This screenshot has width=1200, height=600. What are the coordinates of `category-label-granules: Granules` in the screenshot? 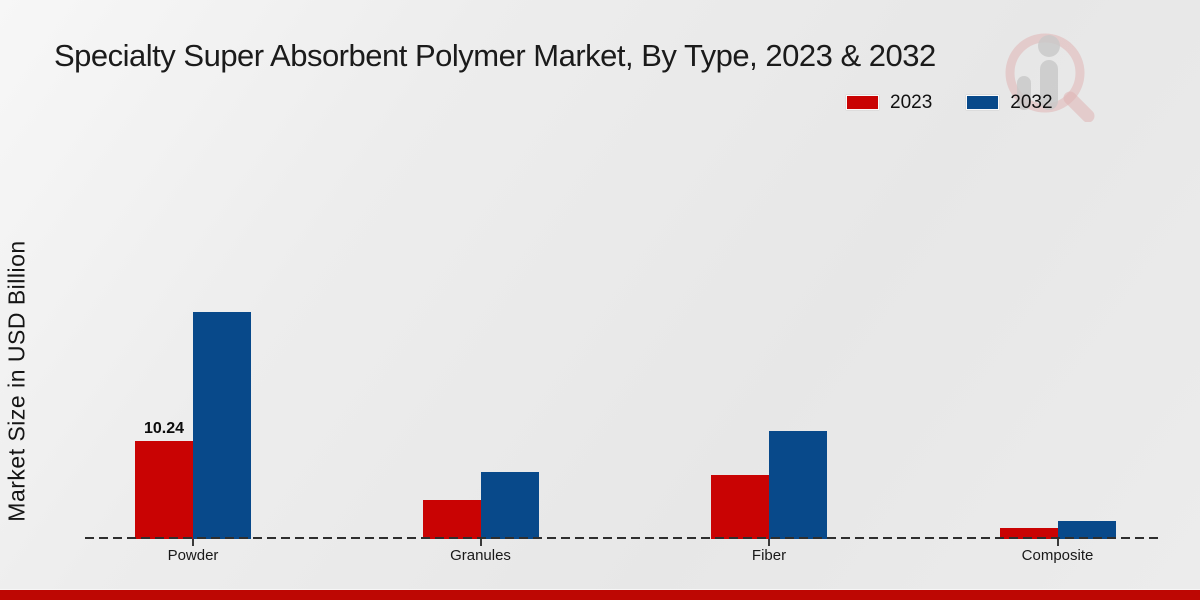 It's located at (480, 555).